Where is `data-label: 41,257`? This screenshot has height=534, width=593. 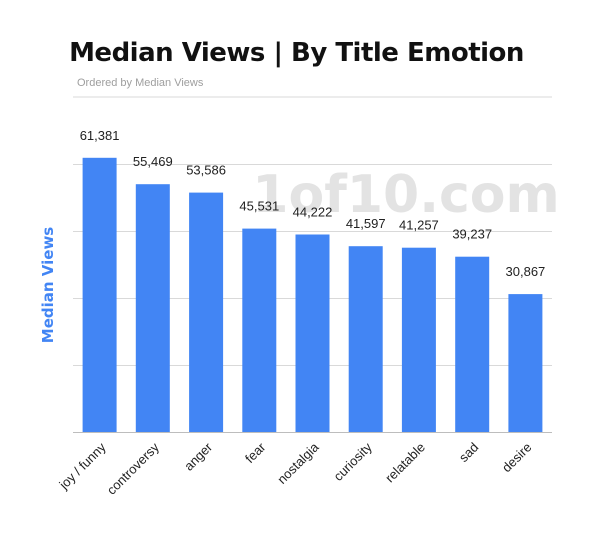
data-label: 41,257 is located at coordinates (419, 225).